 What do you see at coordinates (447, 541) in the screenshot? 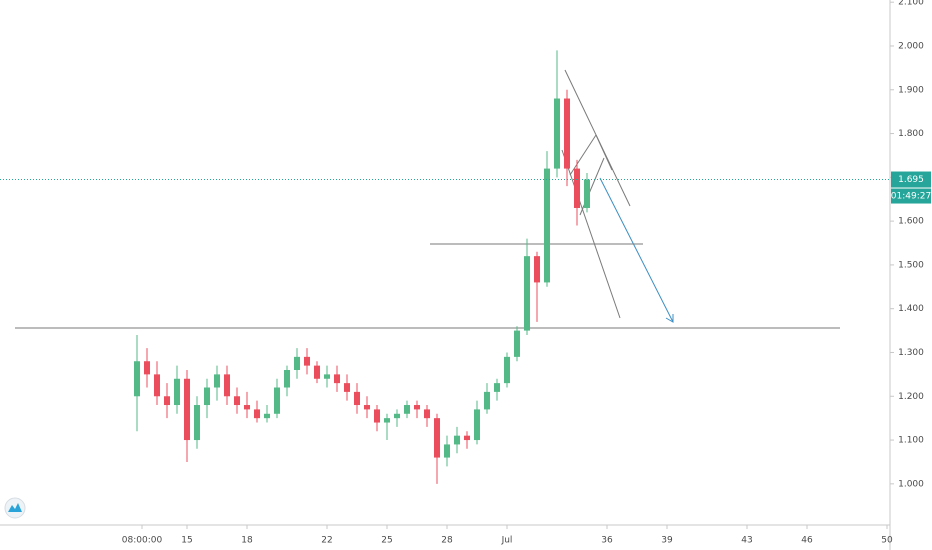
I see `x-tick-label: 28` at bounding box center [447, 541].